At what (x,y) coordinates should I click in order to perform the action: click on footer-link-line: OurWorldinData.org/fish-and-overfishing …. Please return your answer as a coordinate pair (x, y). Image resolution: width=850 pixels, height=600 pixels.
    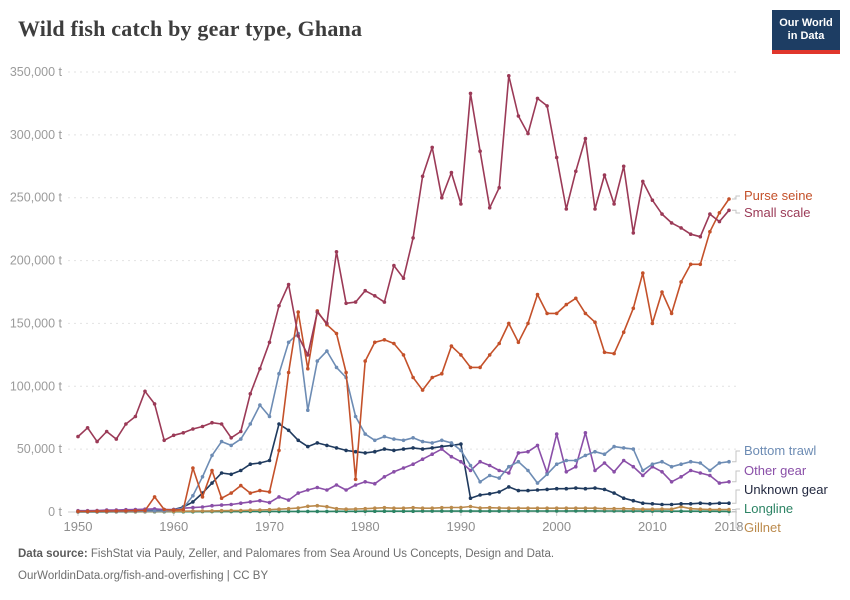
    Looking at the image, I should click on (143, 576).